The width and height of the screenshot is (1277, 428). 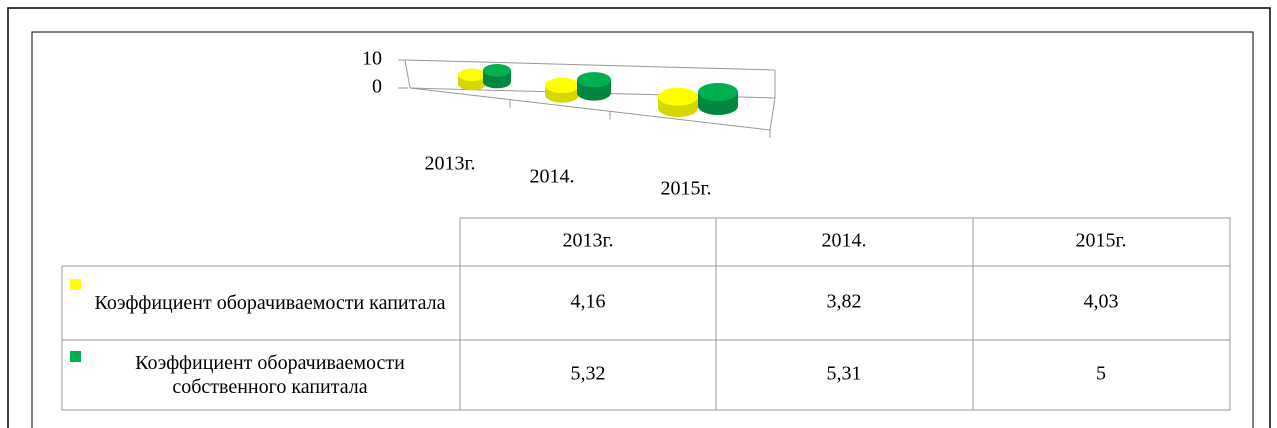 I want to click on legend-label: Коэффициент оборачиваемости капитала, so click(x=270, y=303).